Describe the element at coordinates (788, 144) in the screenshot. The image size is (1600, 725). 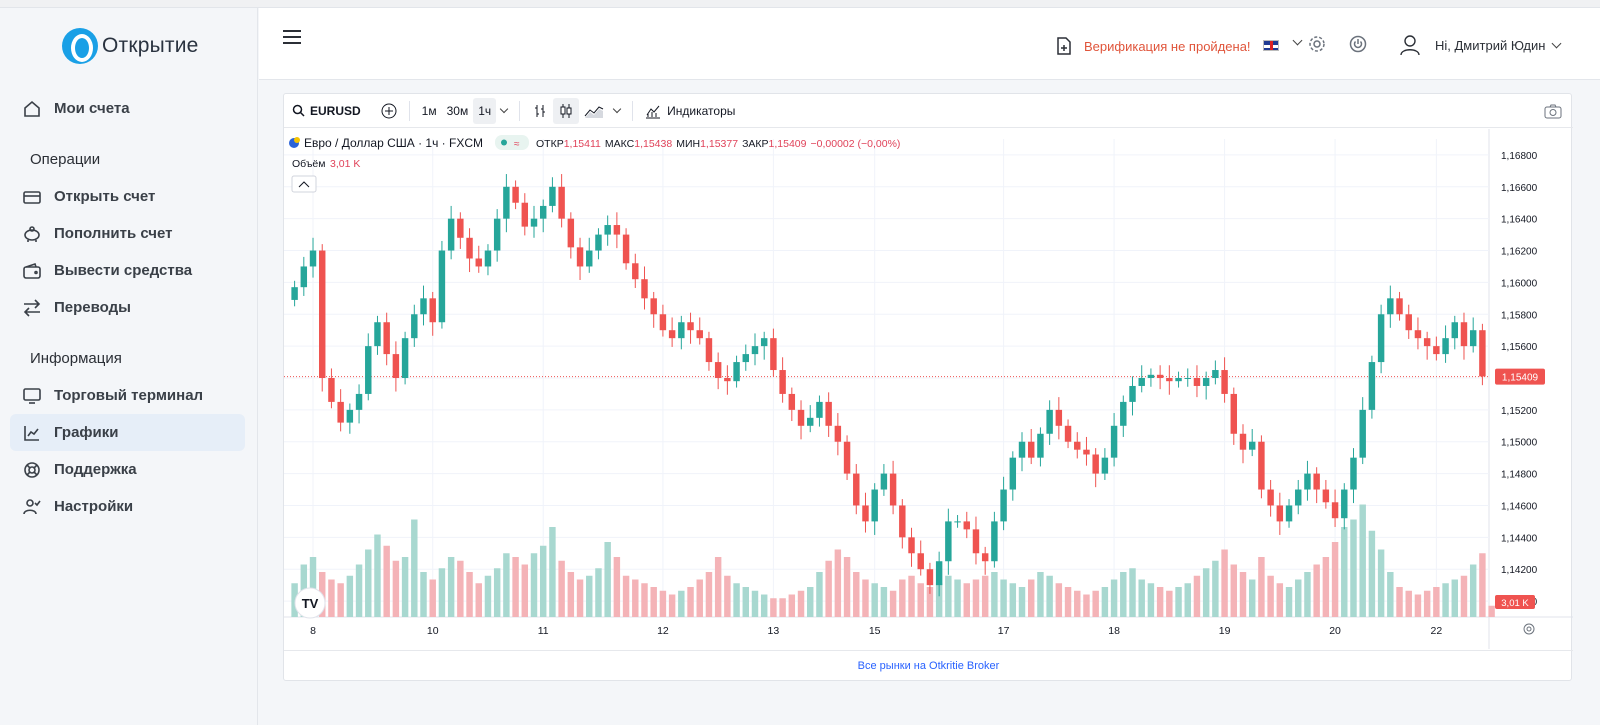
I see `close-value: 1,15409` at that location.